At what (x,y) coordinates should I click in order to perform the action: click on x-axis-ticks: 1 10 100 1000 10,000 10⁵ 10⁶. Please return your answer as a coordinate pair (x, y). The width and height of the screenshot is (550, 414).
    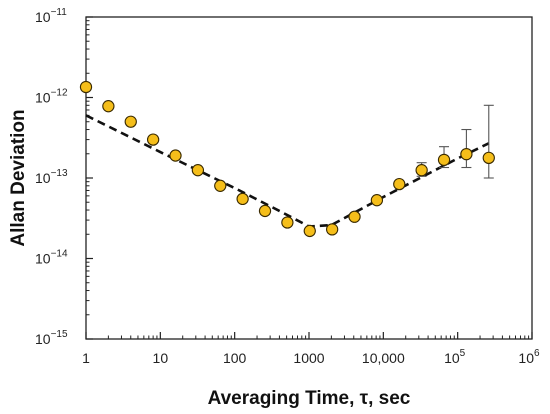
    Looking at the image, I should click on (311, 349).